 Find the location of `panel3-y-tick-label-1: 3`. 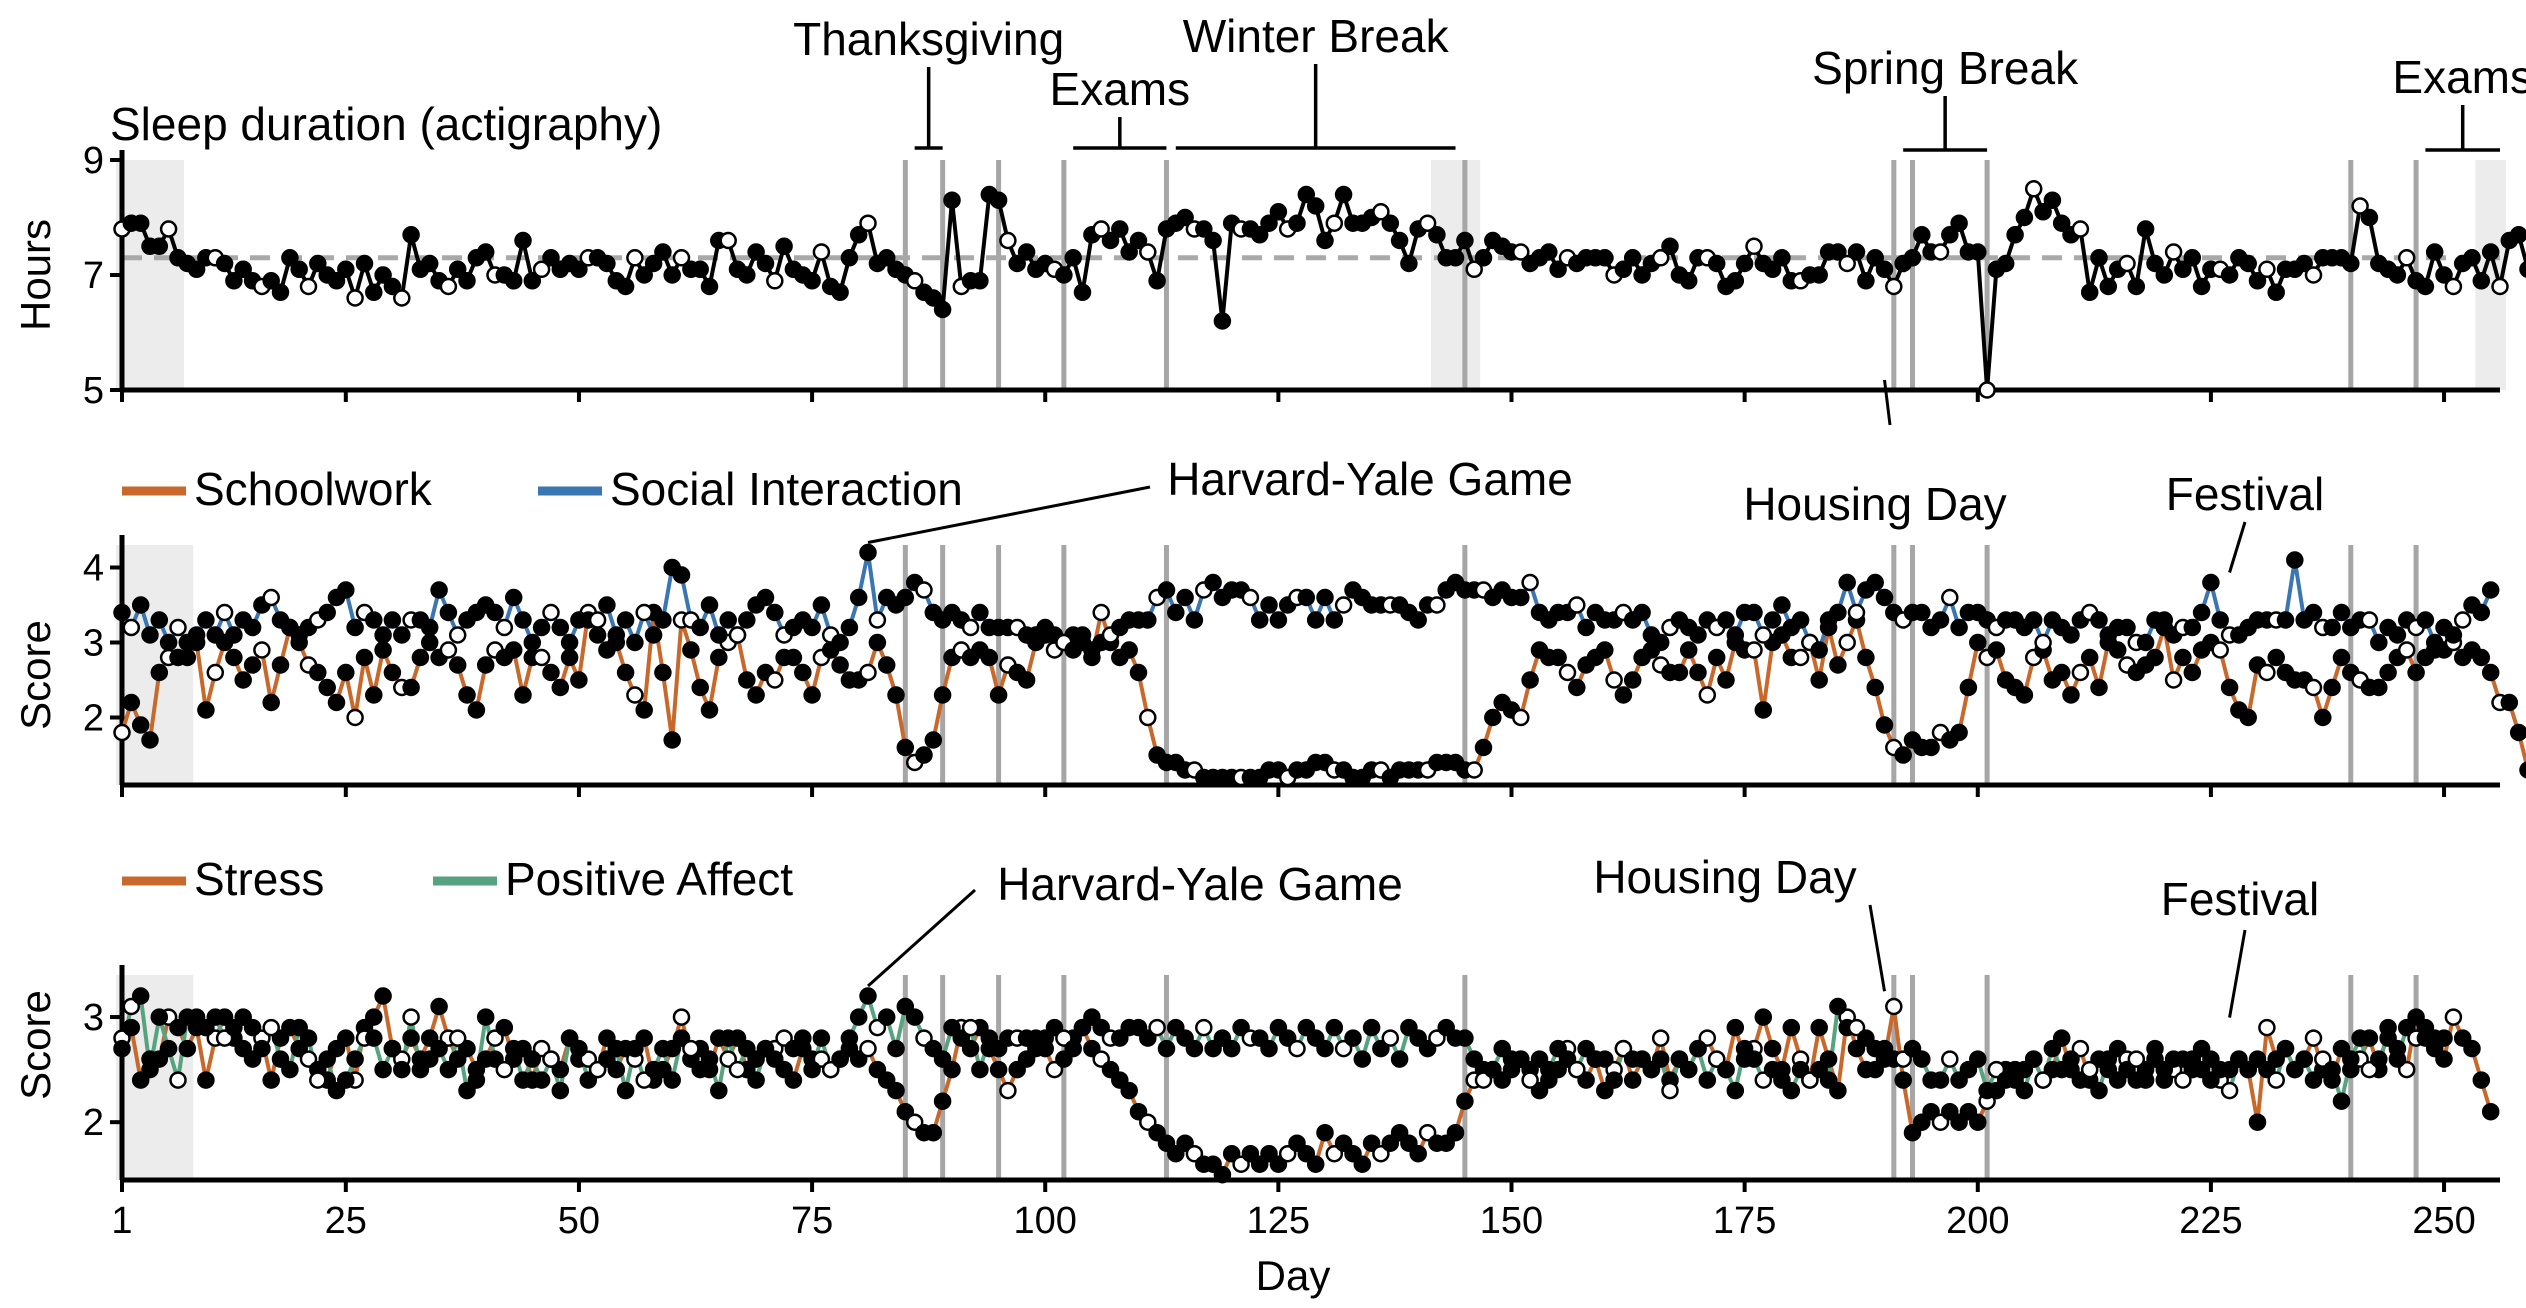

panel3-y-tick-label-1: 3 is located at coordinates (93, 1018).